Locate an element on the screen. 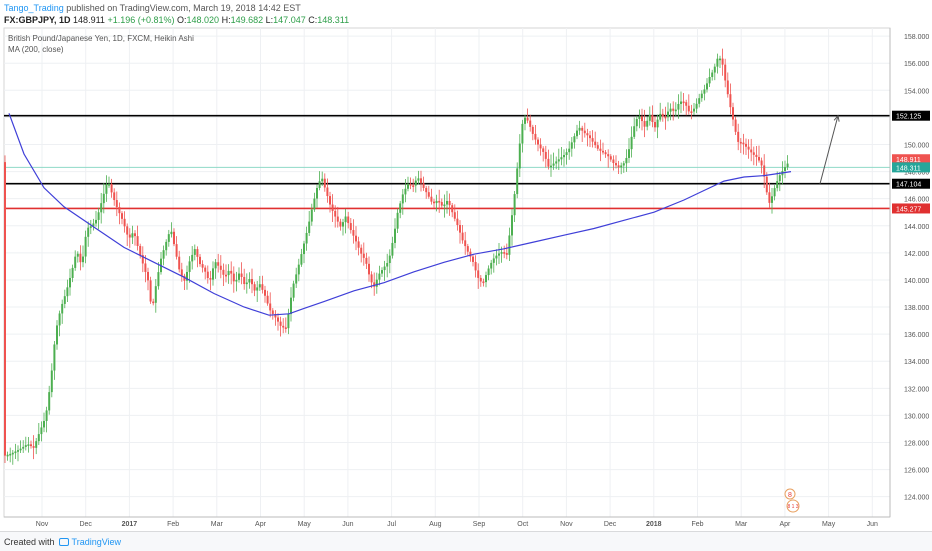 The image size is (932, 551). x-tick-label: Apr is located at coordinates (785, 524).